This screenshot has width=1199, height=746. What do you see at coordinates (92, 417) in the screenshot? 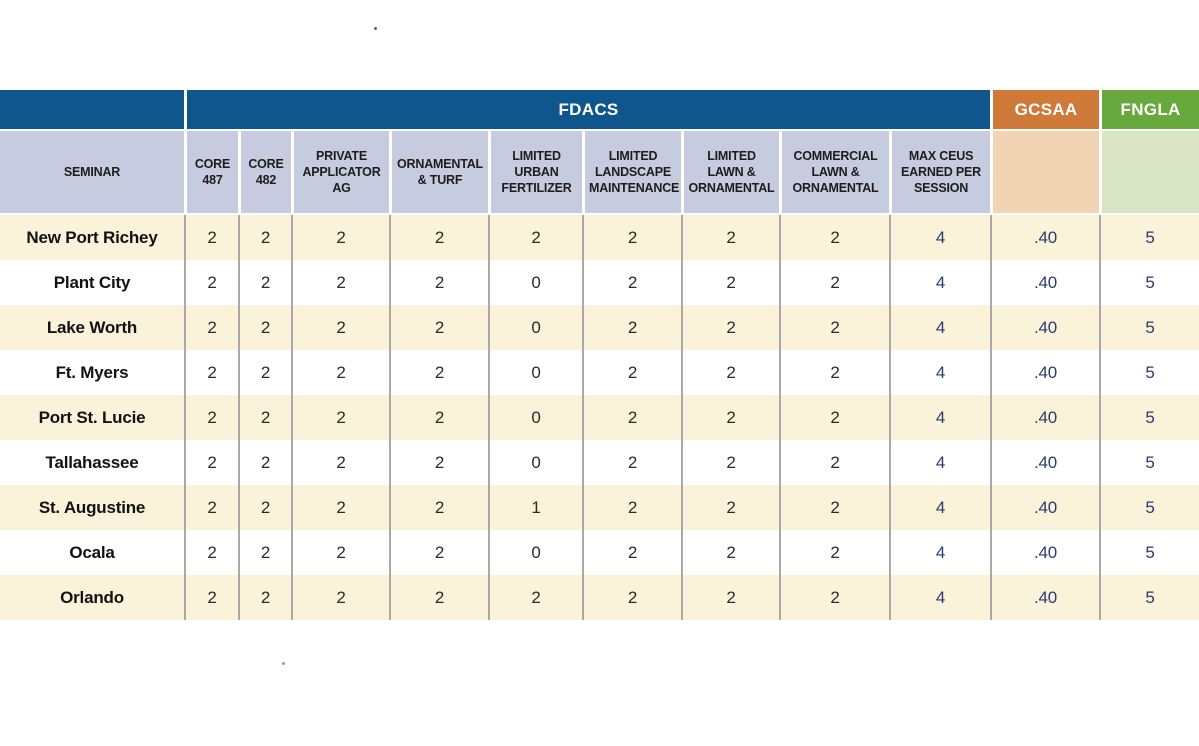
I see `seminar-name: Port St. Lucie` at bounding box center [92, 417].